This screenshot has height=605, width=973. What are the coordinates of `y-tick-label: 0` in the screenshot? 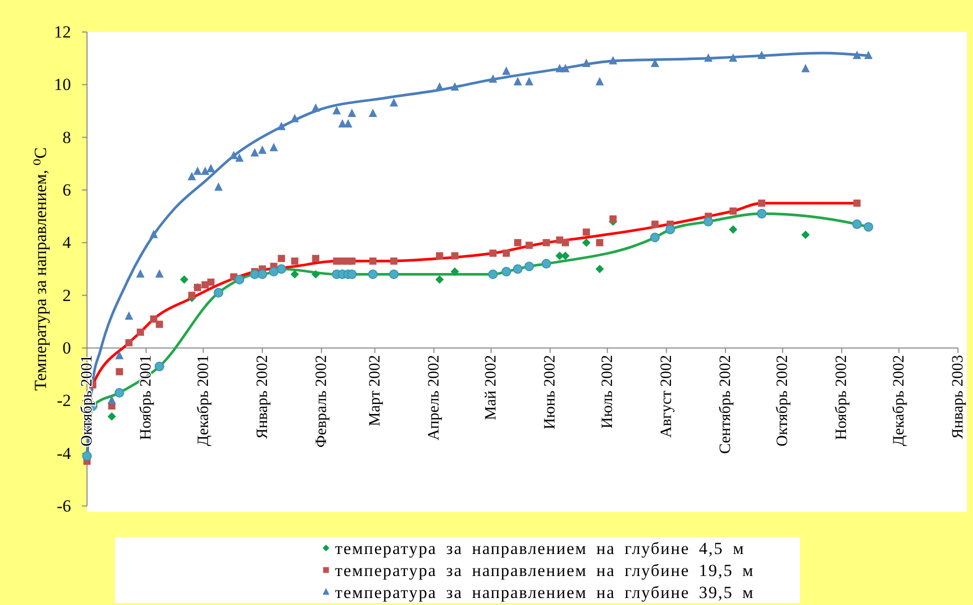 It's located at (66, 348).